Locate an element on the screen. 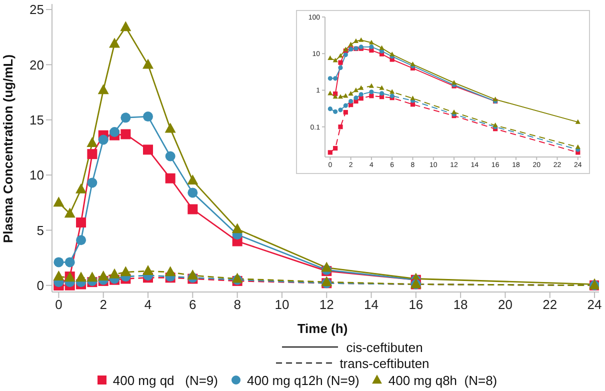  x-tick-label: 8 is located at coordinates (237, 304).